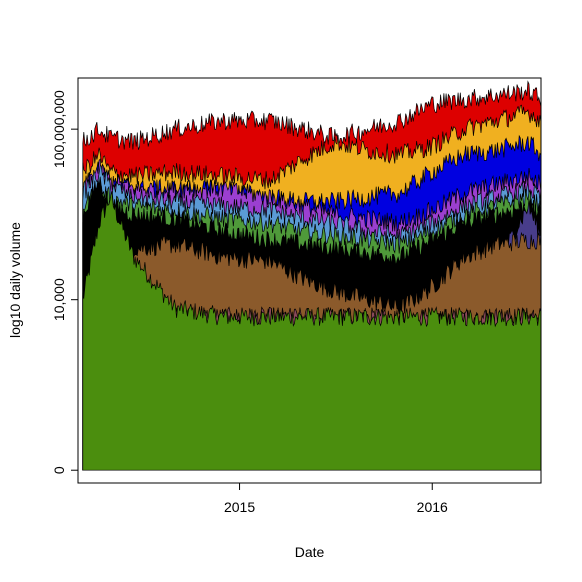  Describe the element at coordinates (239, 507) in the screenshot. I see `x-tick-label-1: 2015` at that location.